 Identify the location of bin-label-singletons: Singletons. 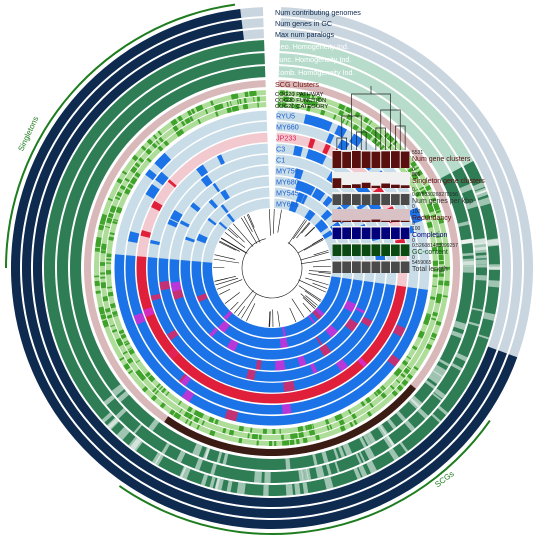
(28, 134).